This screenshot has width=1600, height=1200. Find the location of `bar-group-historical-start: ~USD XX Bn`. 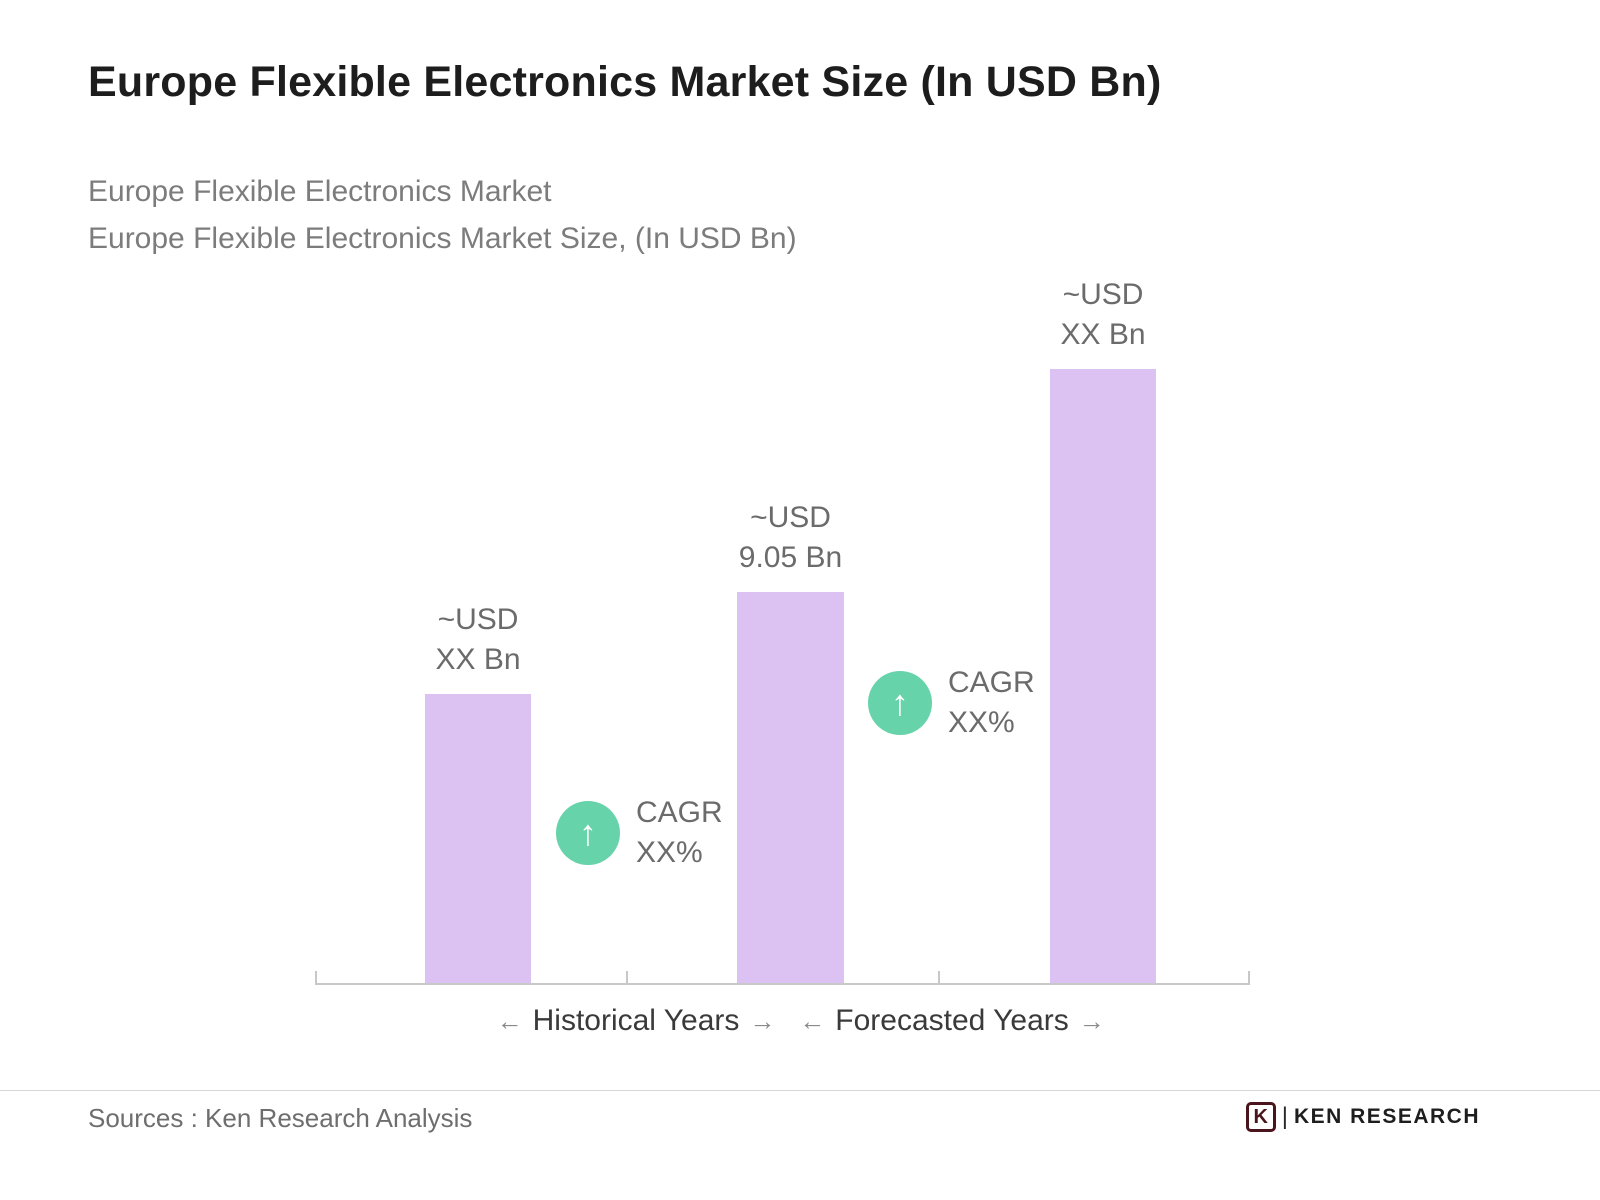

bar-group-historical-start: ~USD XX Bn is located at coordinates (478, 792).